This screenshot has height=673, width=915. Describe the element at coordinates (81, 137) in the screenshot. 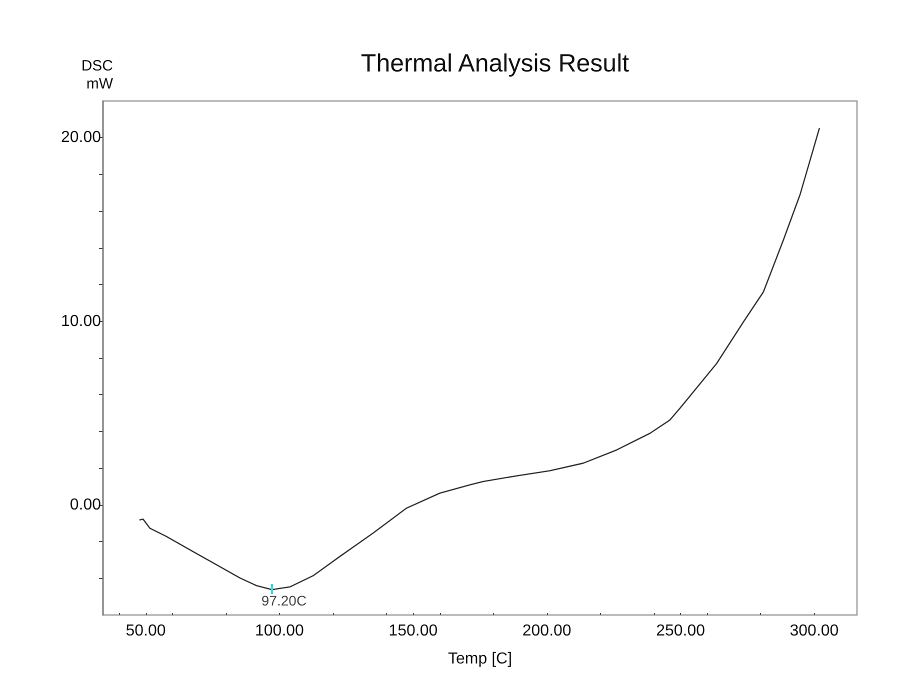

I see `y-tick-label: 20.00` at that location.